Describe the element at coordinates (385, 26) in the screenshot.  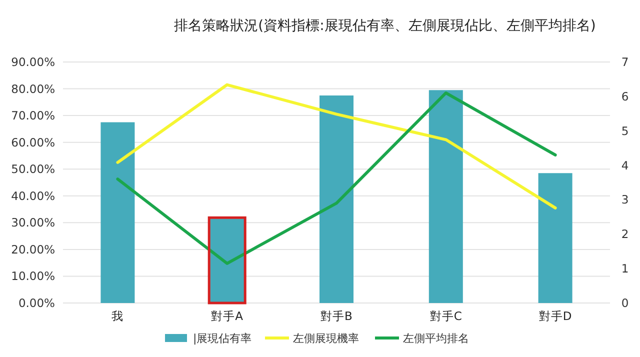
I see `chart-title: 排名策略狀況(資料指標:展現佔有率、左側展現佔比、左側平均排名)` at that location.